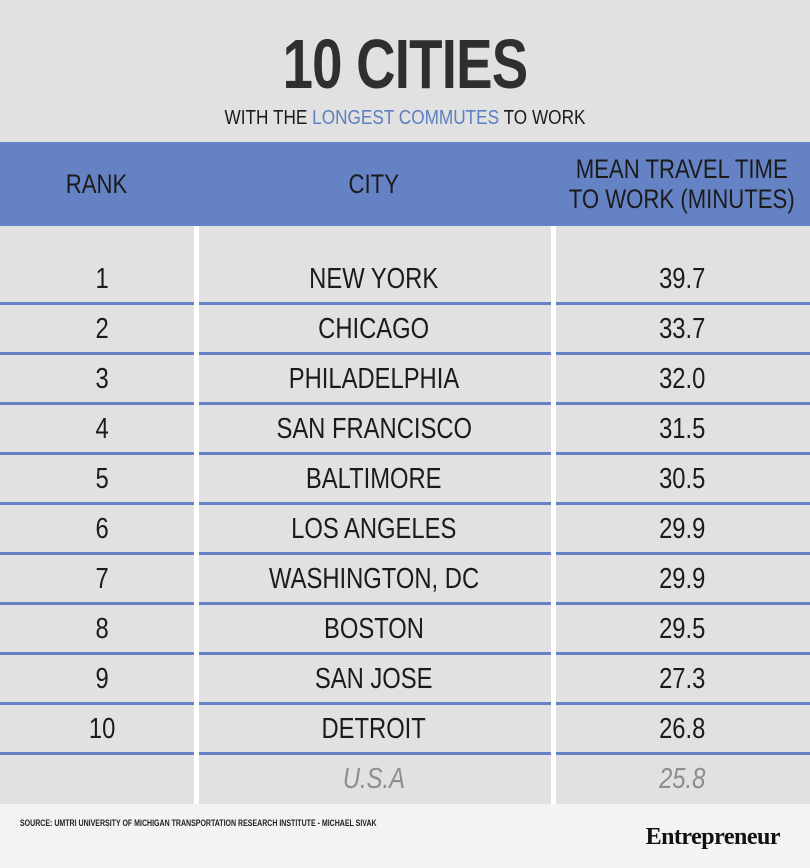  I want to click on rank-cell-text: 6, so click(102, 528).